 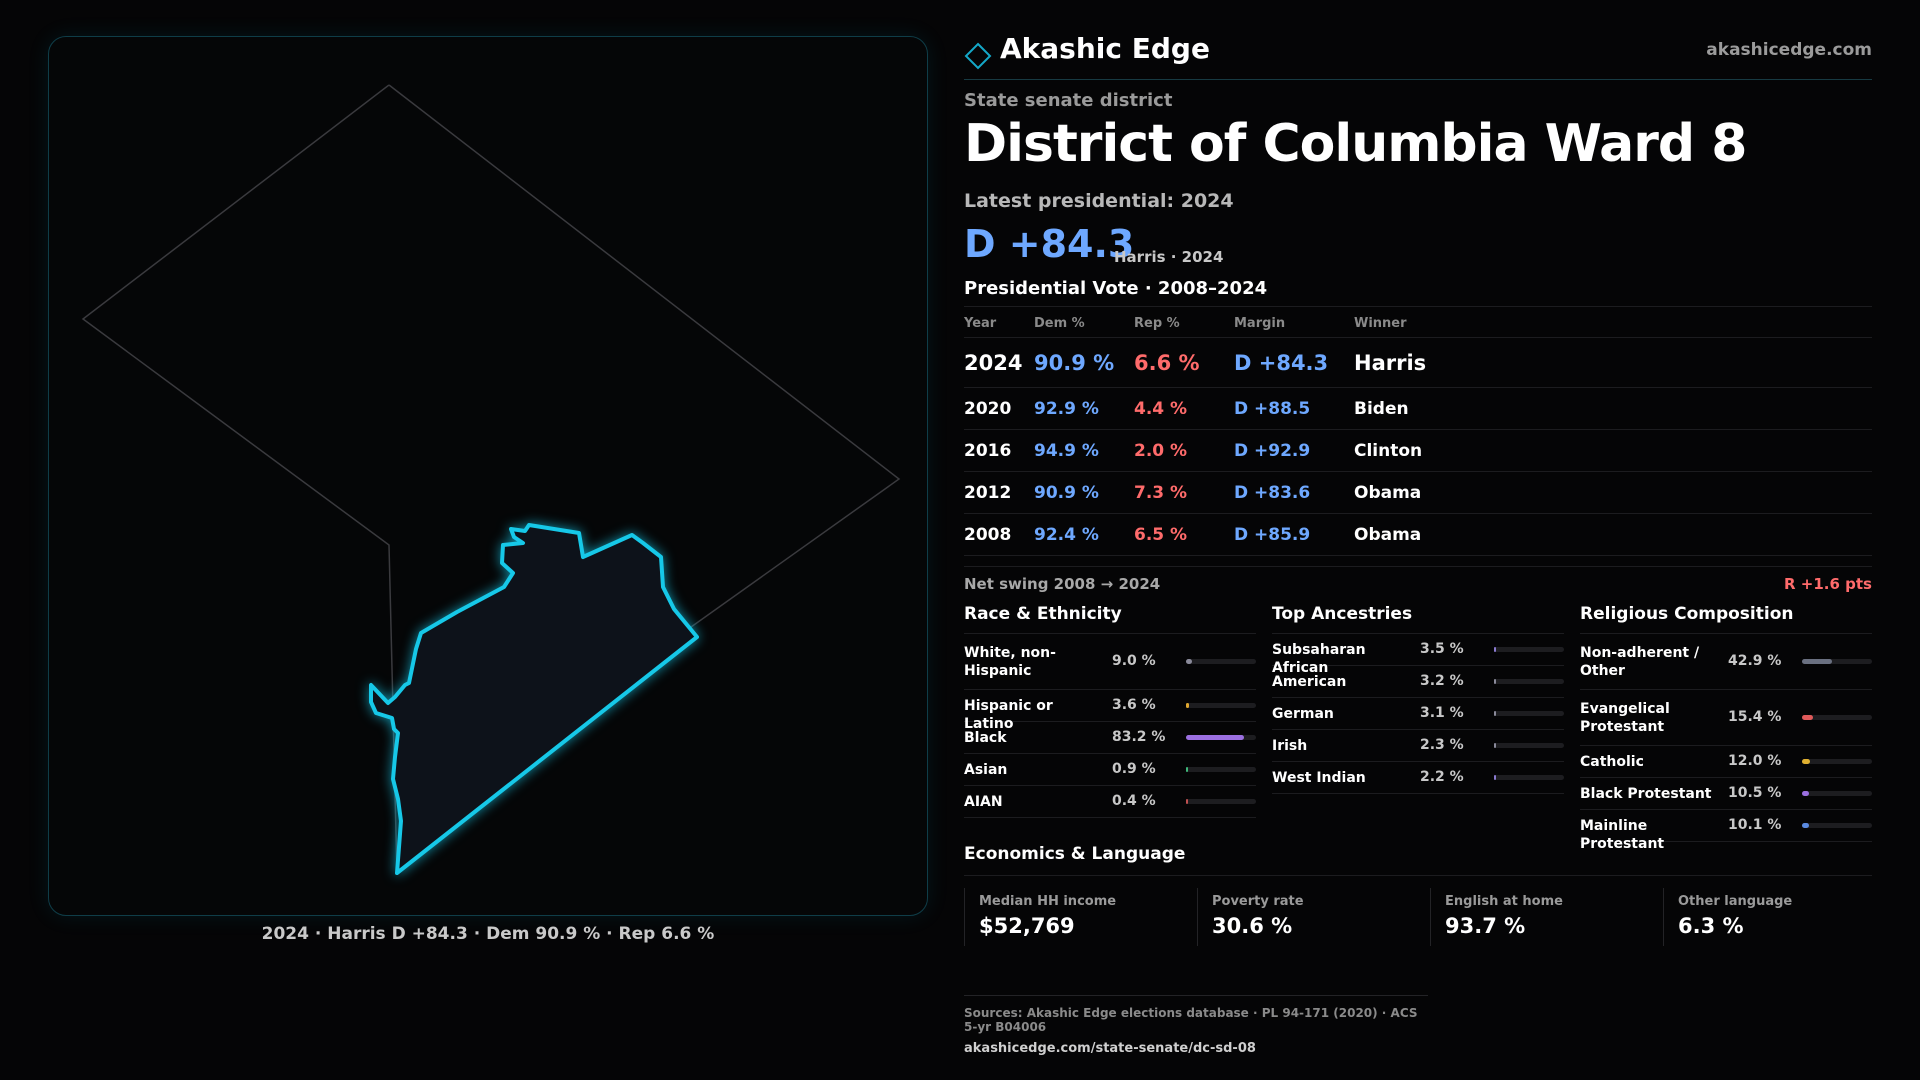 I want to click on list-item: Mainline Protestant 10.1 %, so click(x=1726, y=831).